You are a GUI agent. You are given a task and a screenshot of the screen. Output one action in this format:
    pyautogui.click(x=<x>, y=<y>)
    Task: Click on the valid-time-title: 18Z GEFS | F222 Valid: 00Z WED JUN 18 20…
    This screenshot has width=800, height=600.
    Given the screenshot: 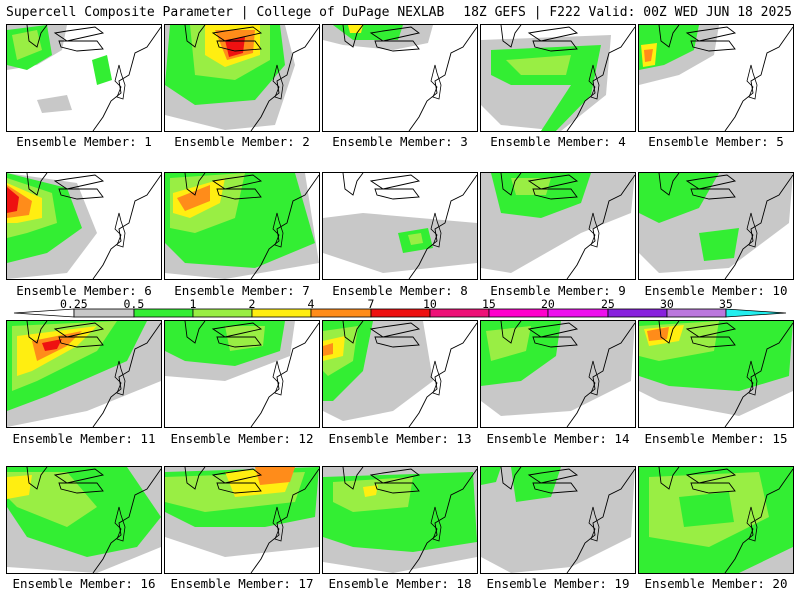 What is the action you would take?
    pyautogui.click(x=627, y=12)
    